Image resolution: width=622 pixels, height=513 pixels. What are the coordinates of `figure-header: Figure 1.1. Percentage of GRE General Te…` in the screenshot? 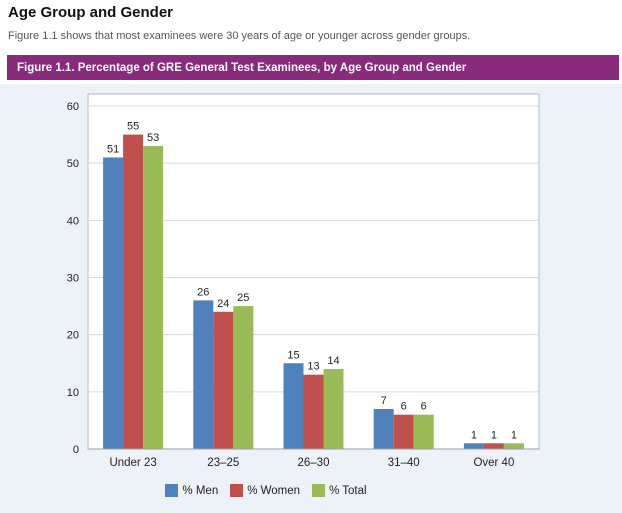 It's located at (313, 67).